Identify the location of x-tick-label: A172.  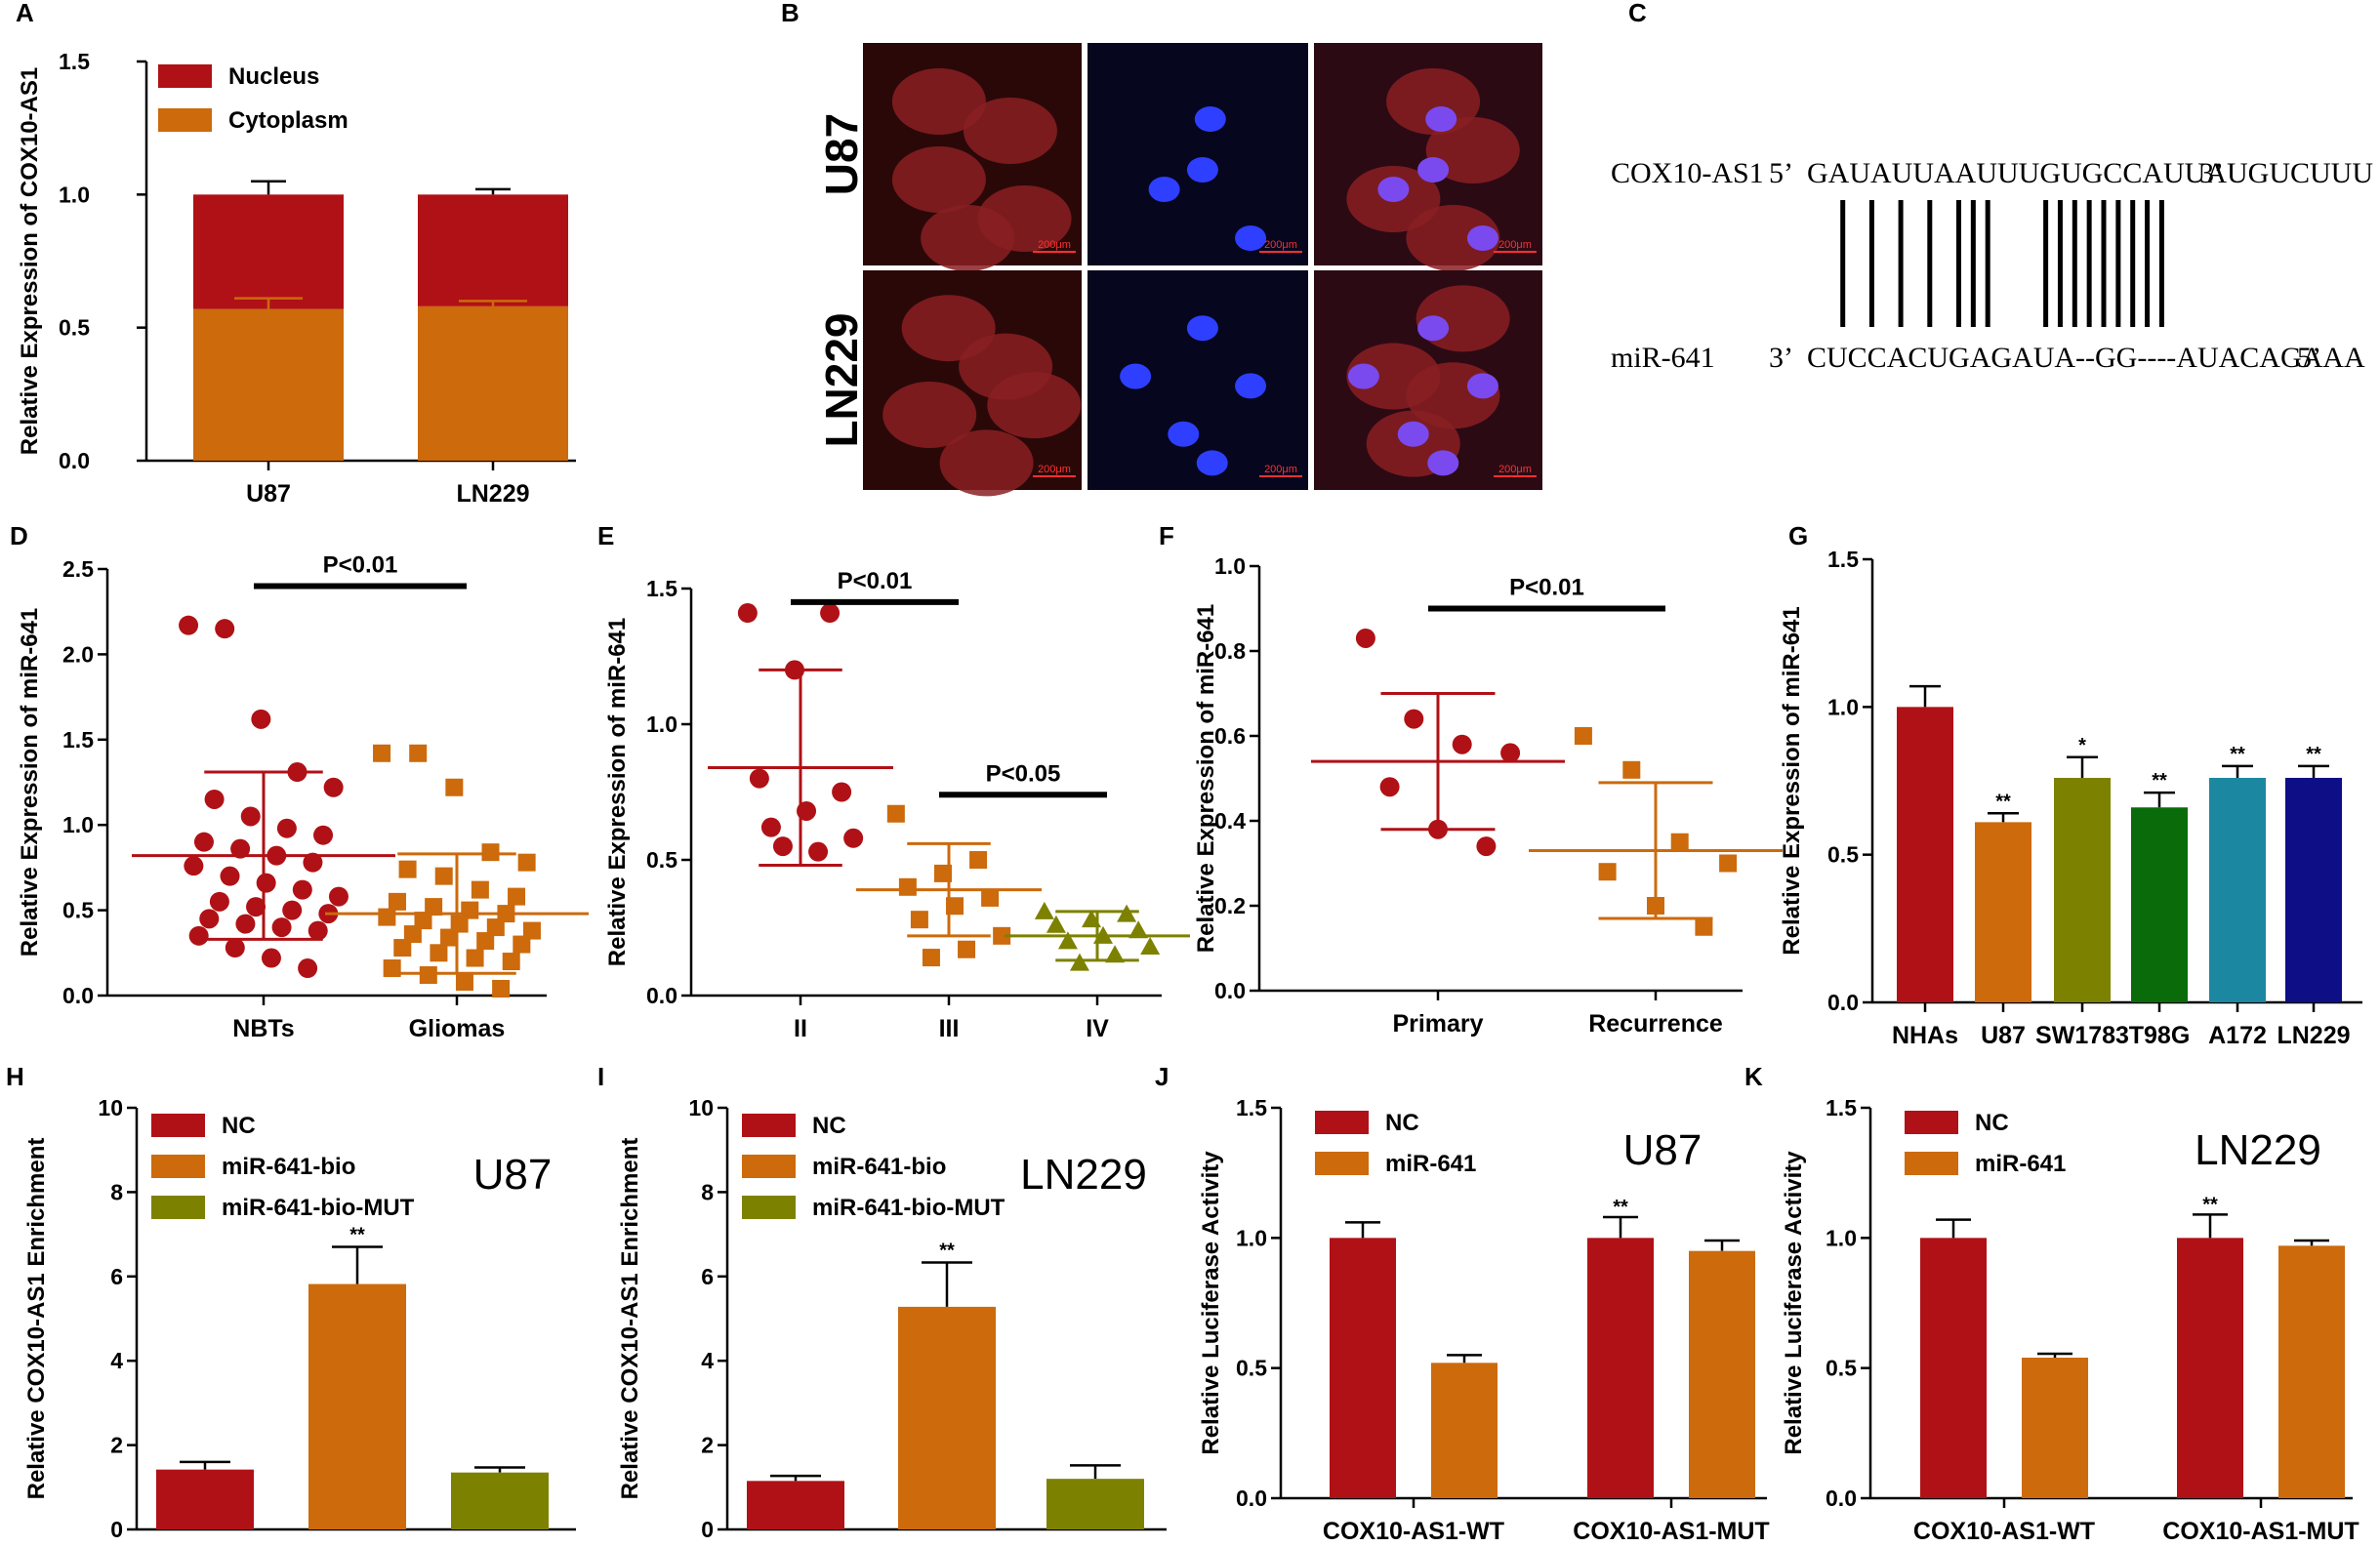
(2237, 1035).